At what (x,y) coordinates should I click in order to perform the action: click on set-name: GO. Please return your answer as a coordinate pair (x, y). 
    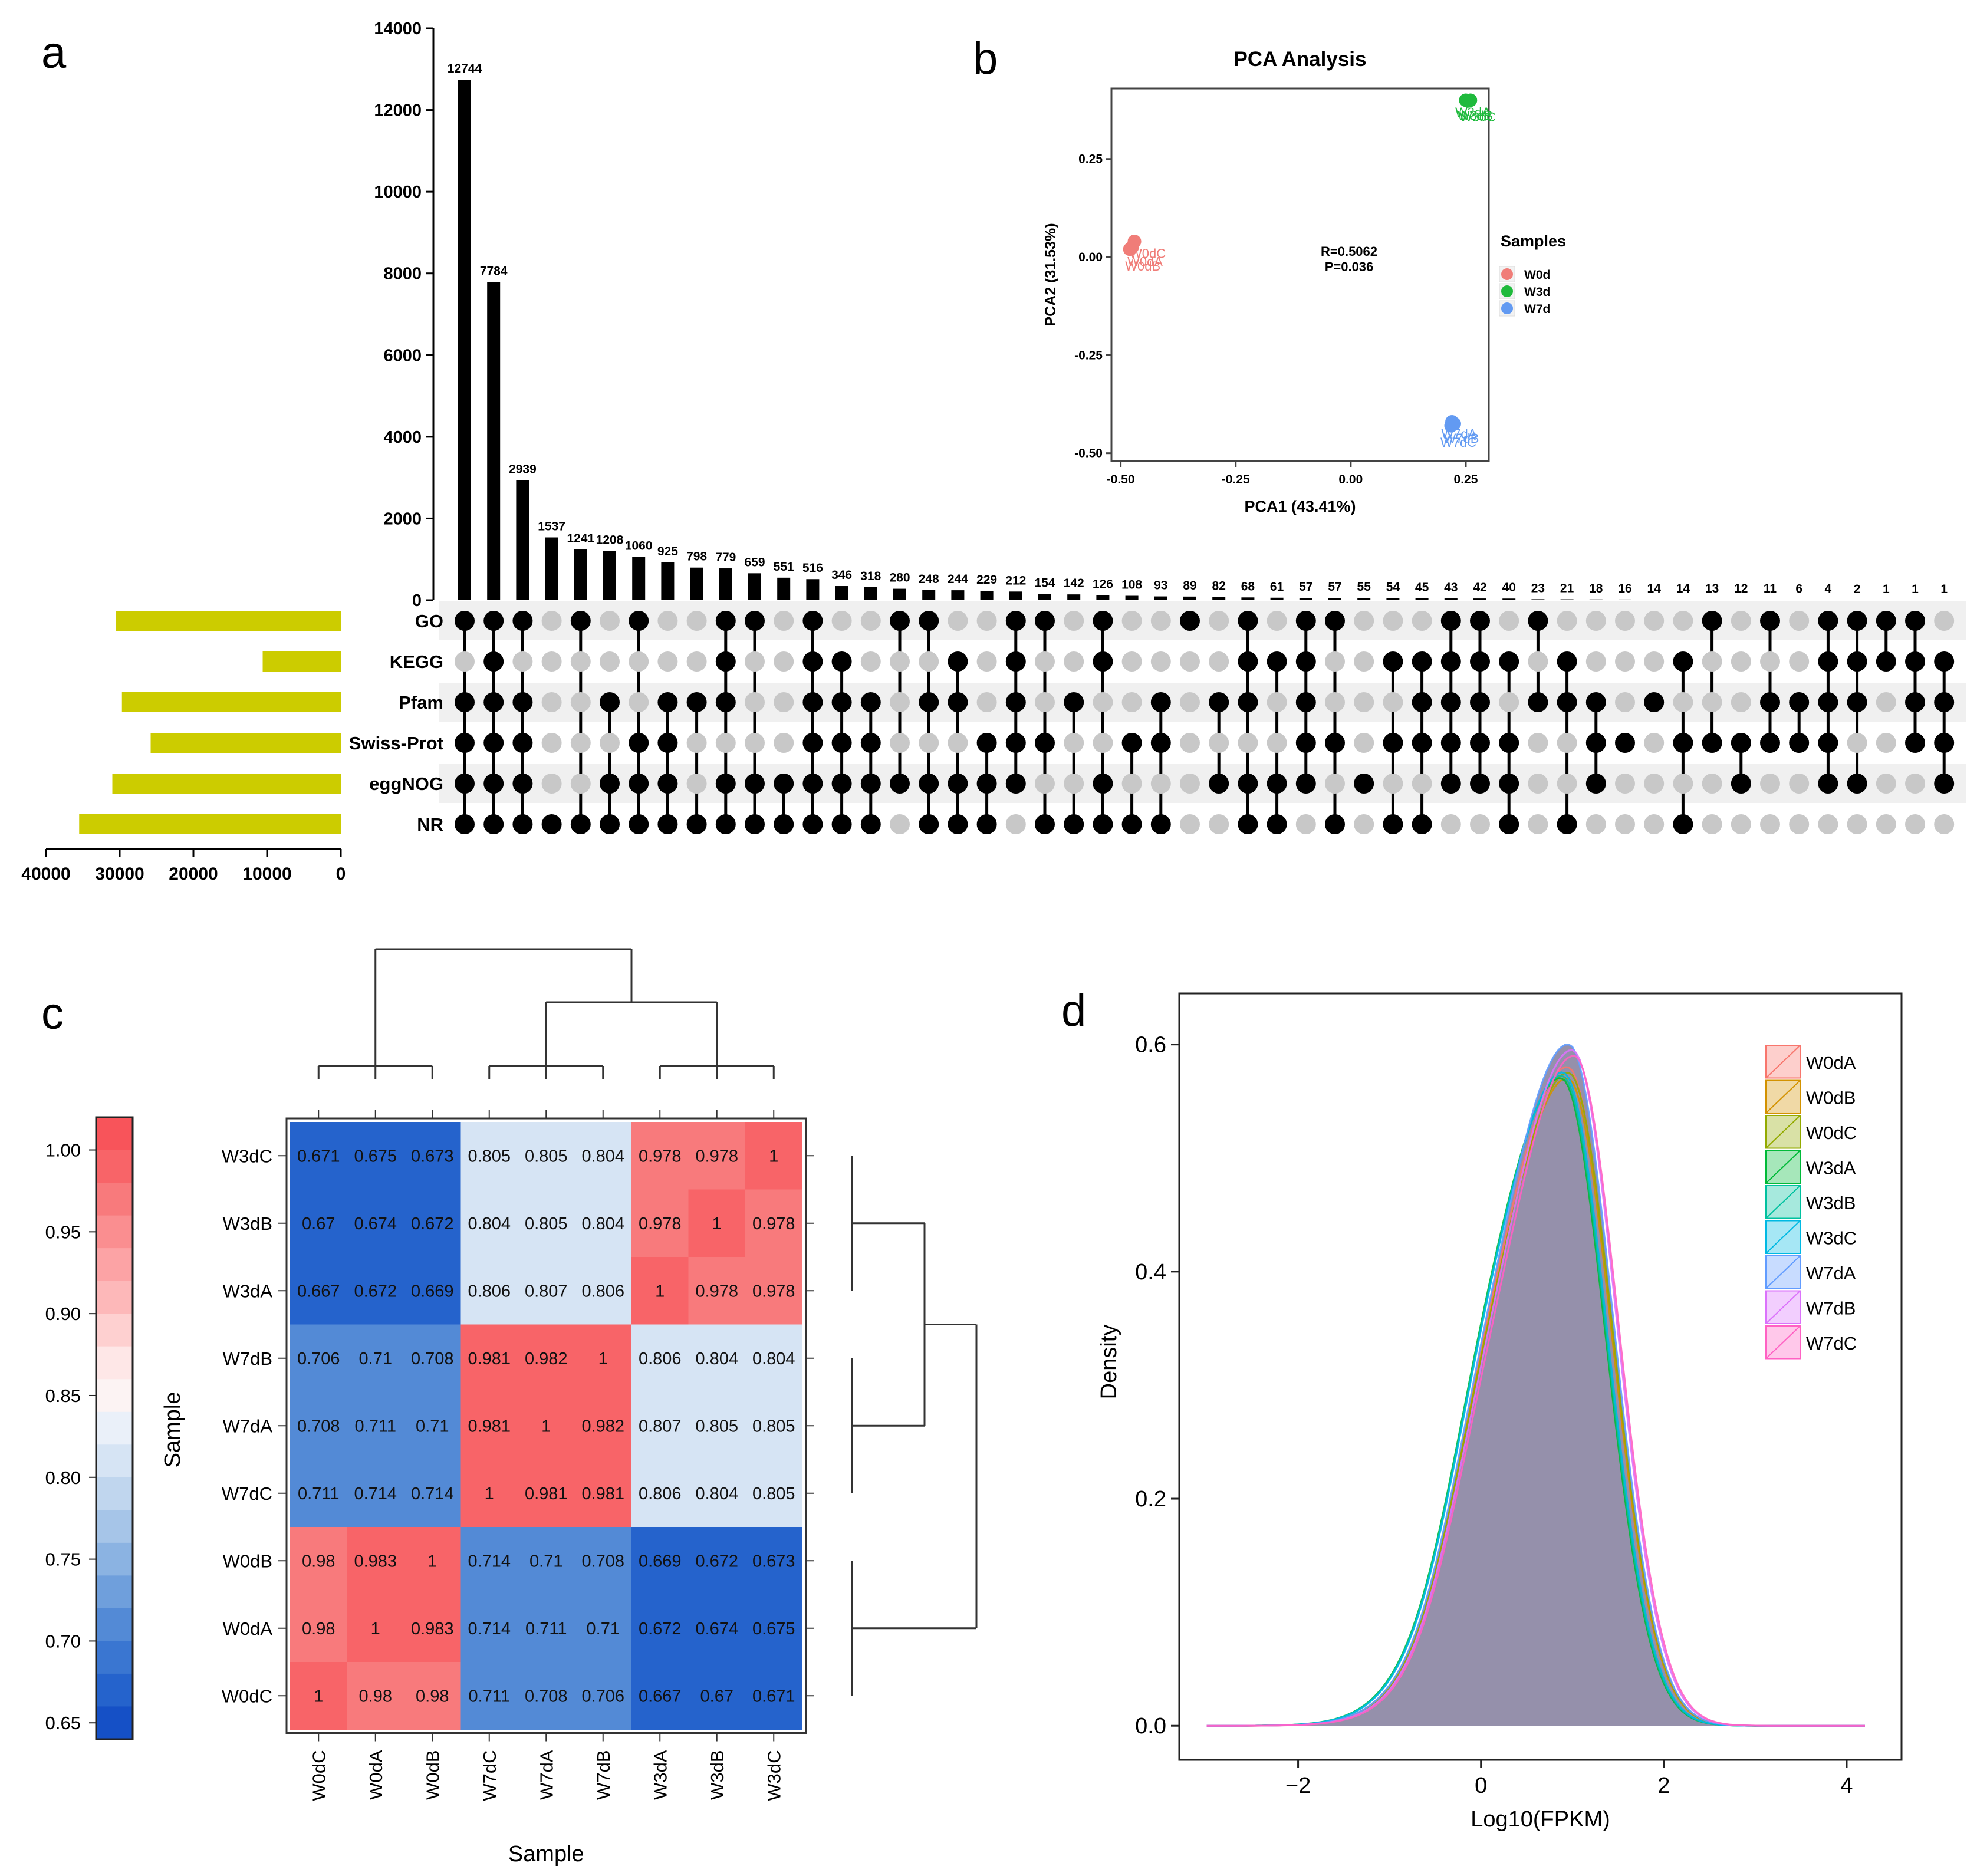
    Looking at the image, I should click on (429, 621).